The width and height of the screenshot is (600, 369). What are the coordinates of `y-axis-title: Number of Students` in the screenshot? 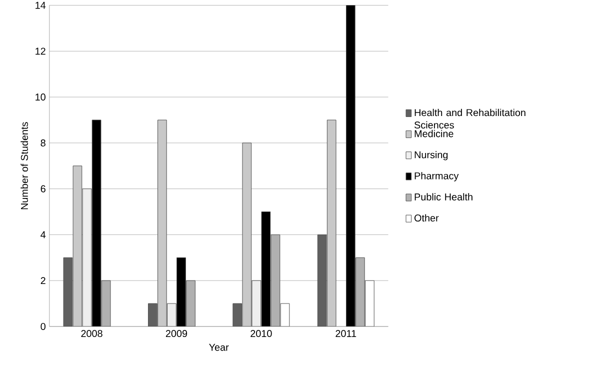 It's located at (24, 166).